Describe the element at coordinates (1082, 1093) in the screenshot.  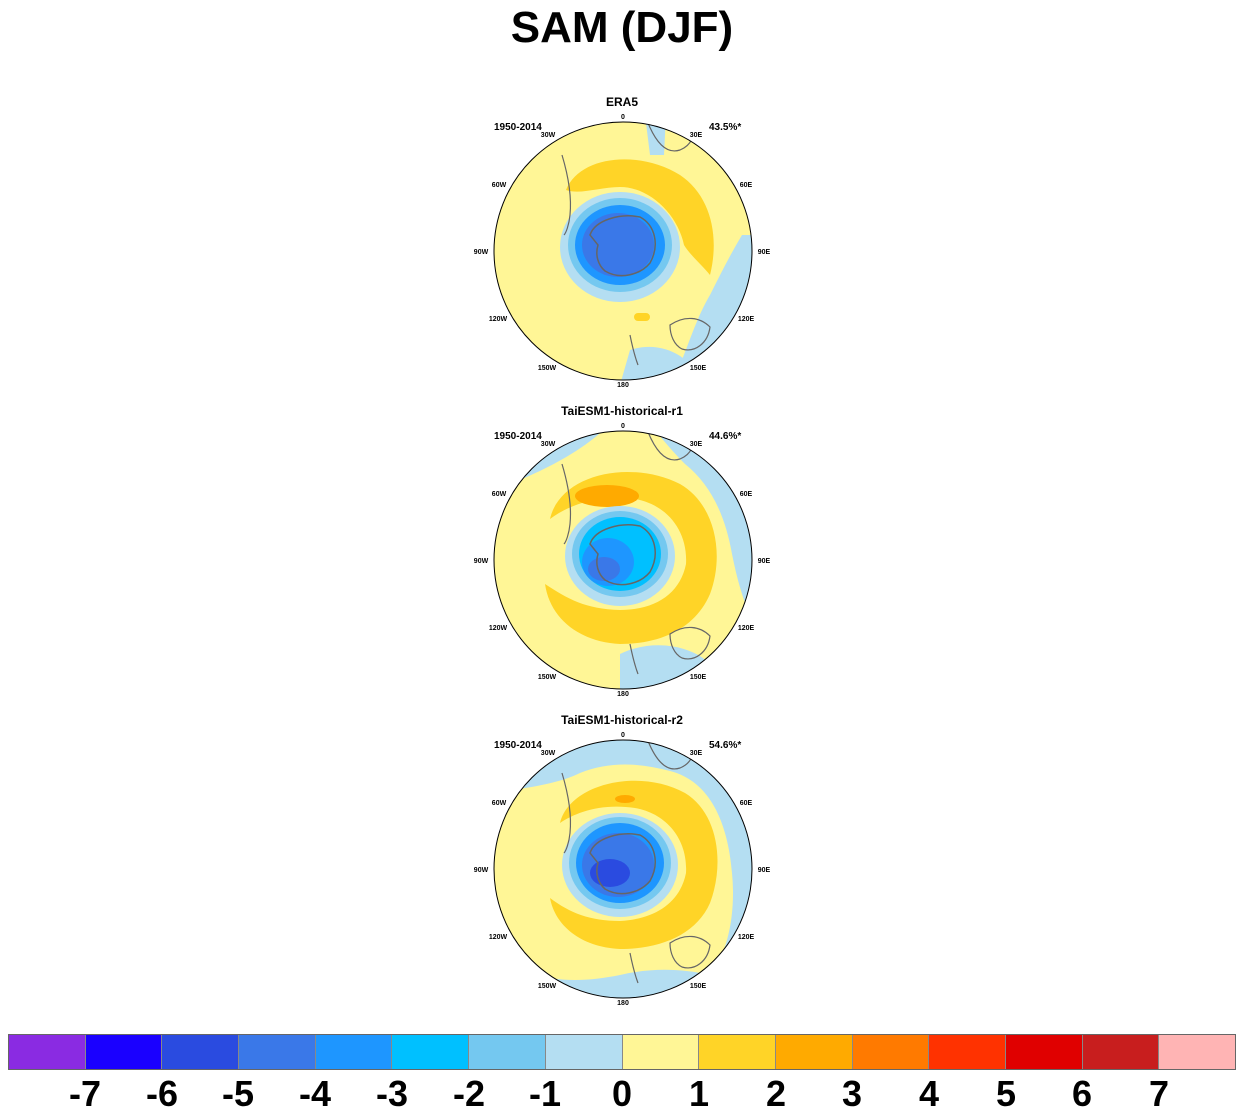
I see `colorbar-tick-label: 6` at that location.